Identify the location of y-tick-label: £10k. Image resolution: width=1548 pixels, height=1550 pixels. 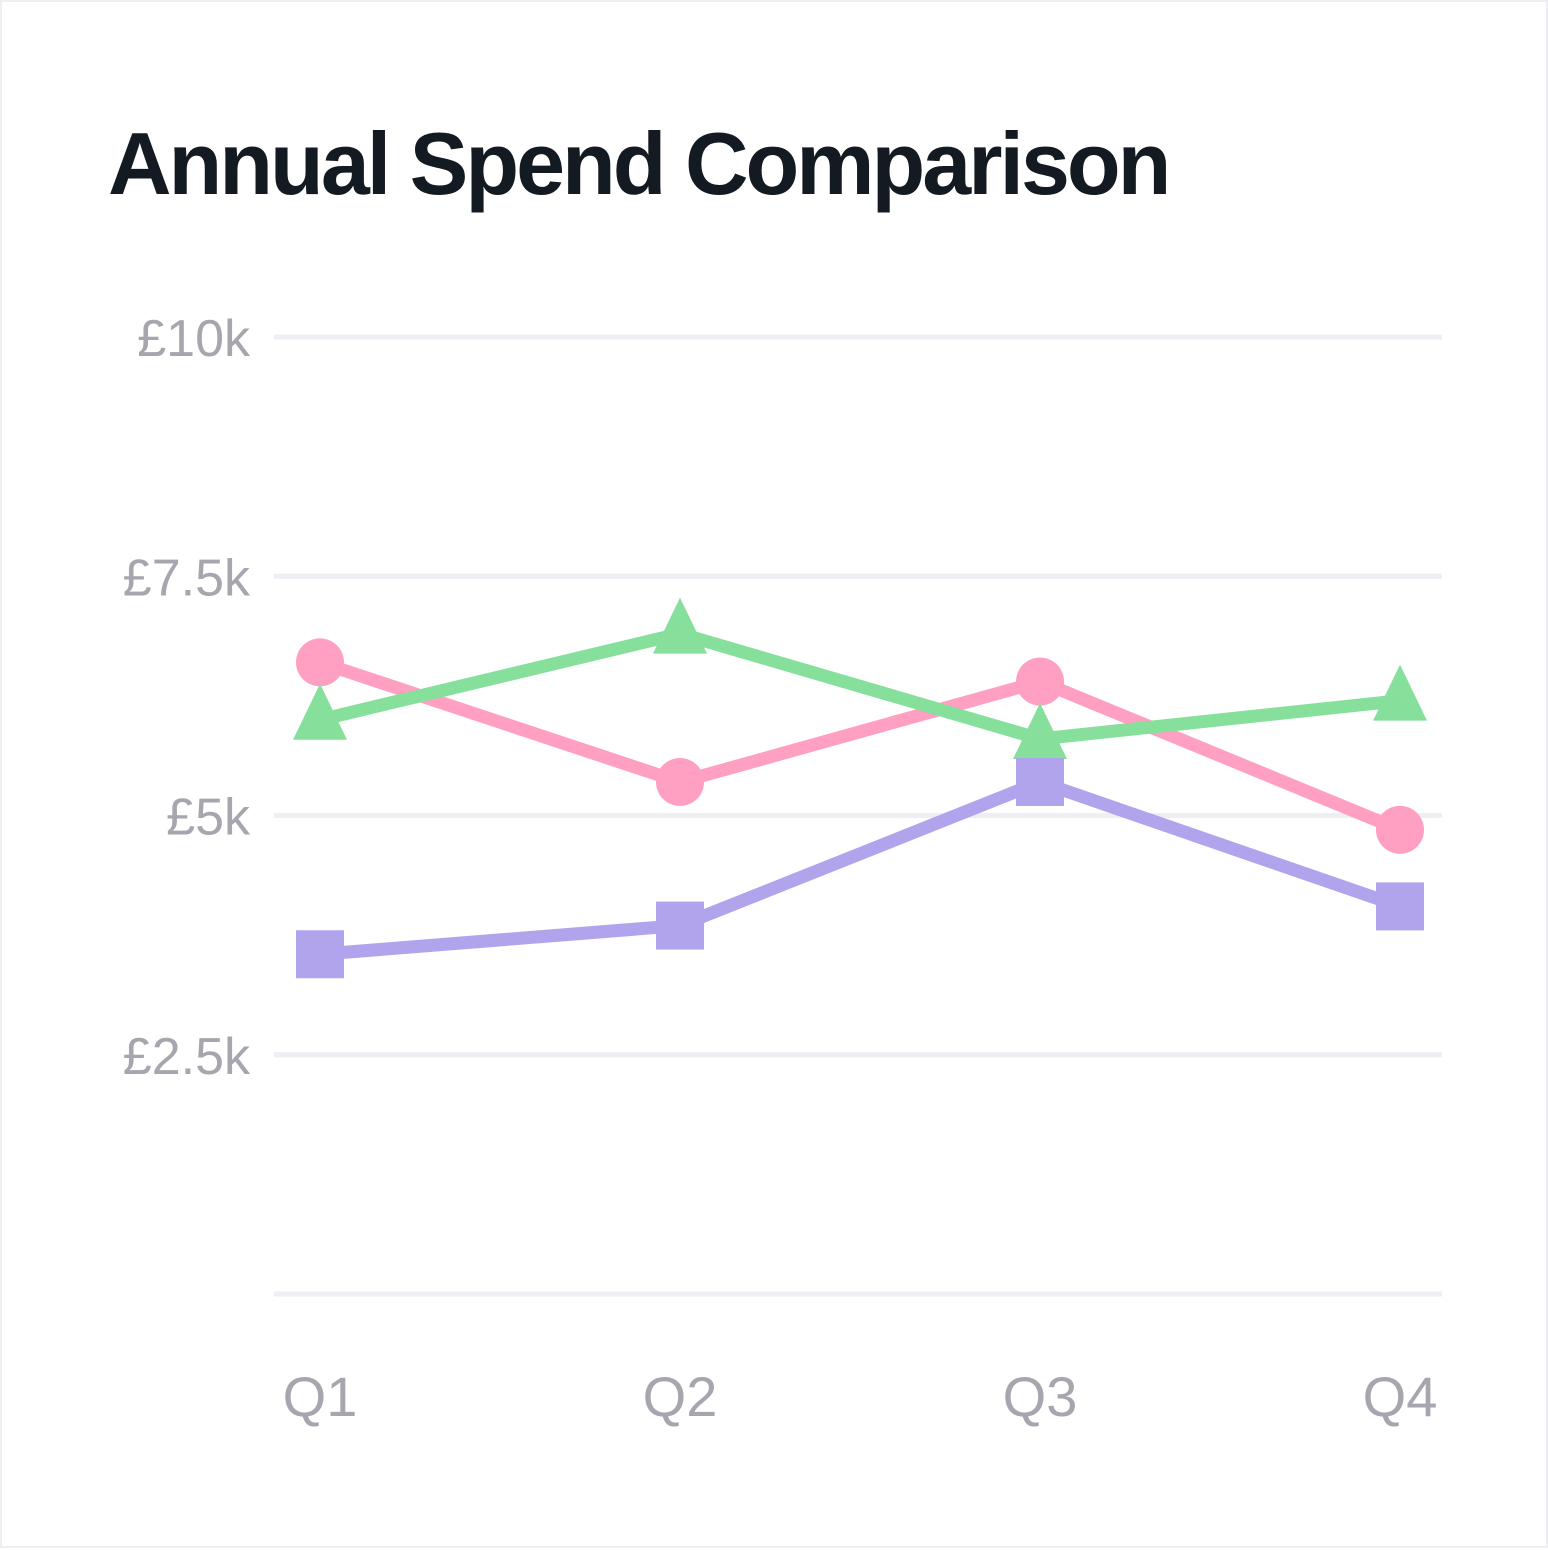
(194, 339).